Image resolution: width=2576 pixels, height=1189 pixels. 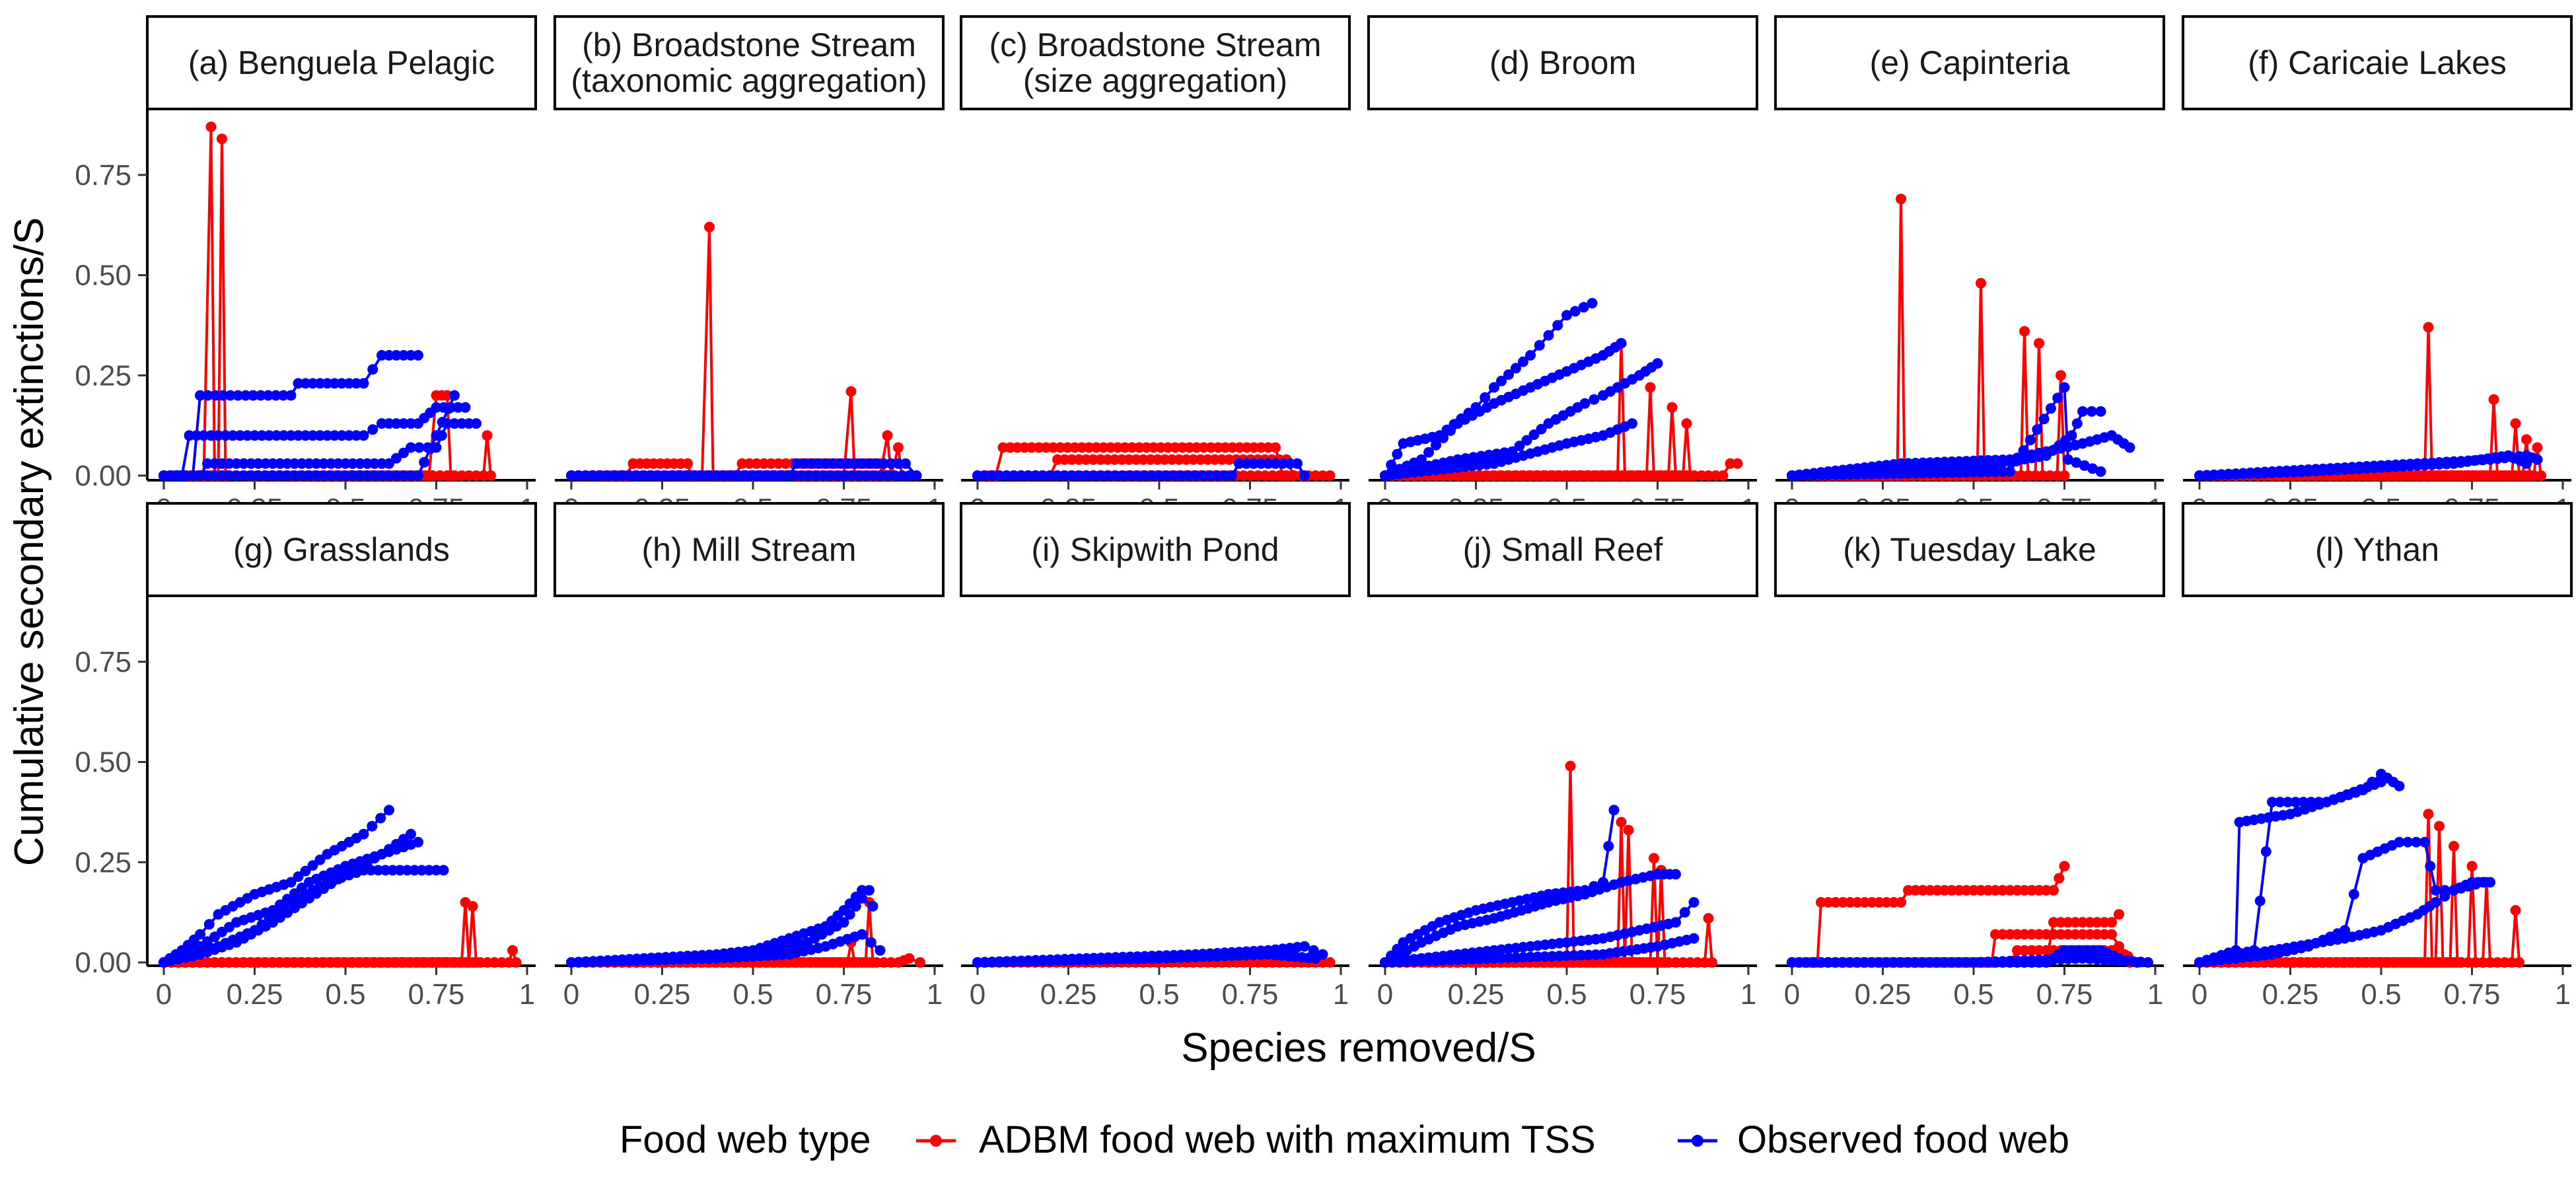 I want to click on facet-panel: (a) Benguela Pelagic00.250.50.751, so click(x=341, y=270).